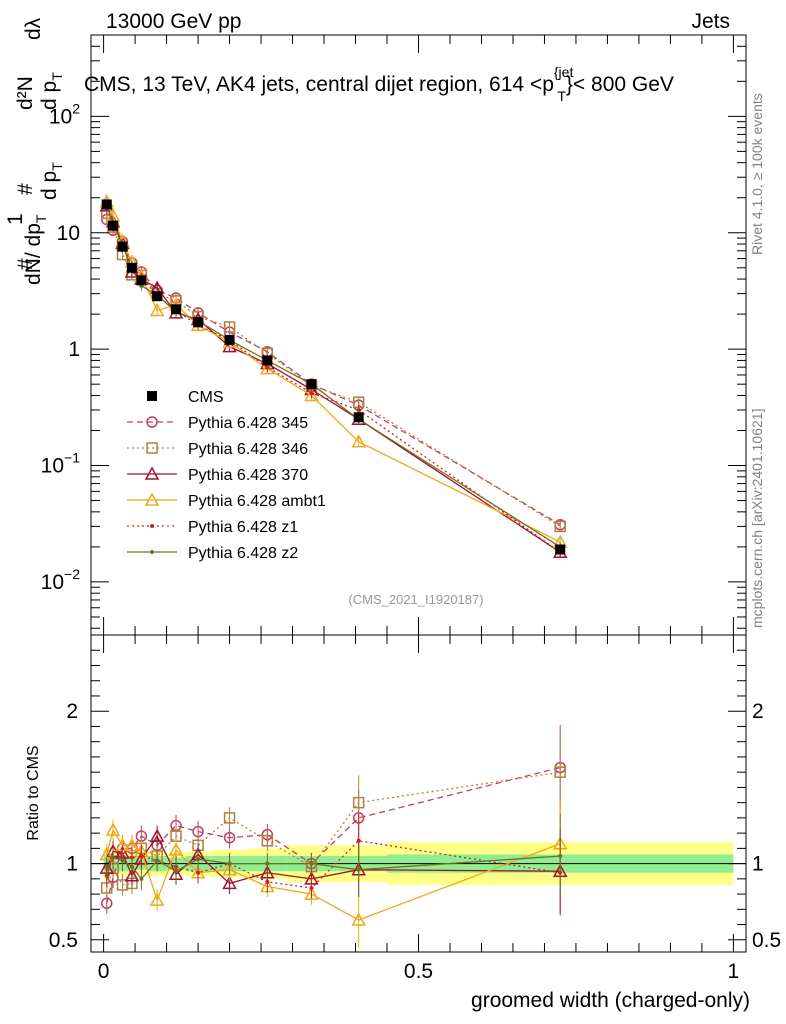 This screenshot has width=786, height=1024. Describe the element at coordinates (243, 527) in the screenshot. I see `legend-label: Pythia 6.428 z1` at that location.